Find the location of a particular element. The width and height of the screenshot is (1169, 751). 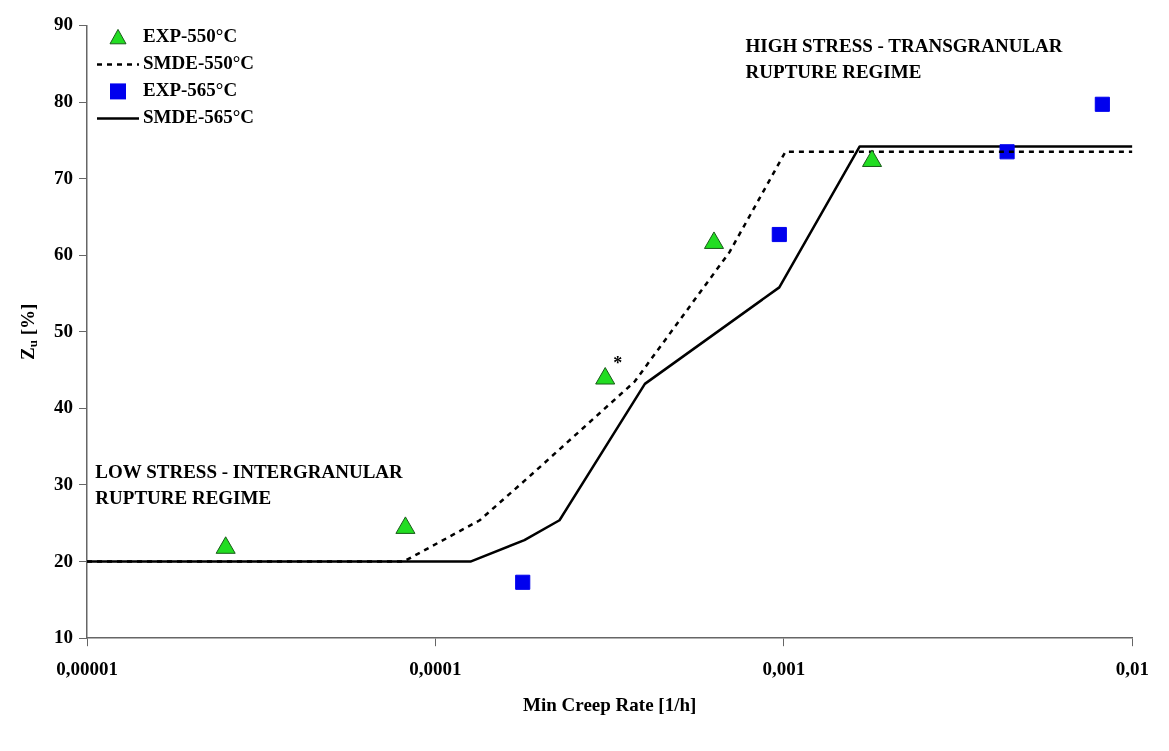

legend-label: SMDE-565°C is located at coordinates (199, 117).